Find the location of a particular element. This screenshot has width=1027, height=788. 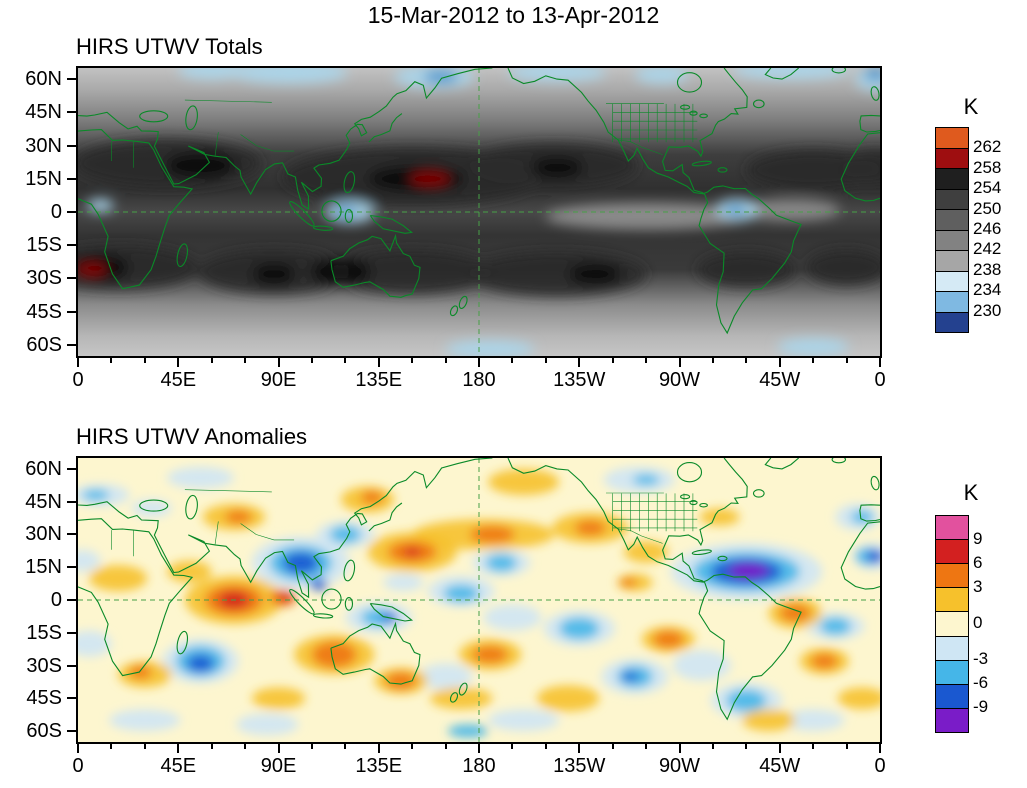

colorbar-tick-label: -6 is located at coordinates (981, 682).